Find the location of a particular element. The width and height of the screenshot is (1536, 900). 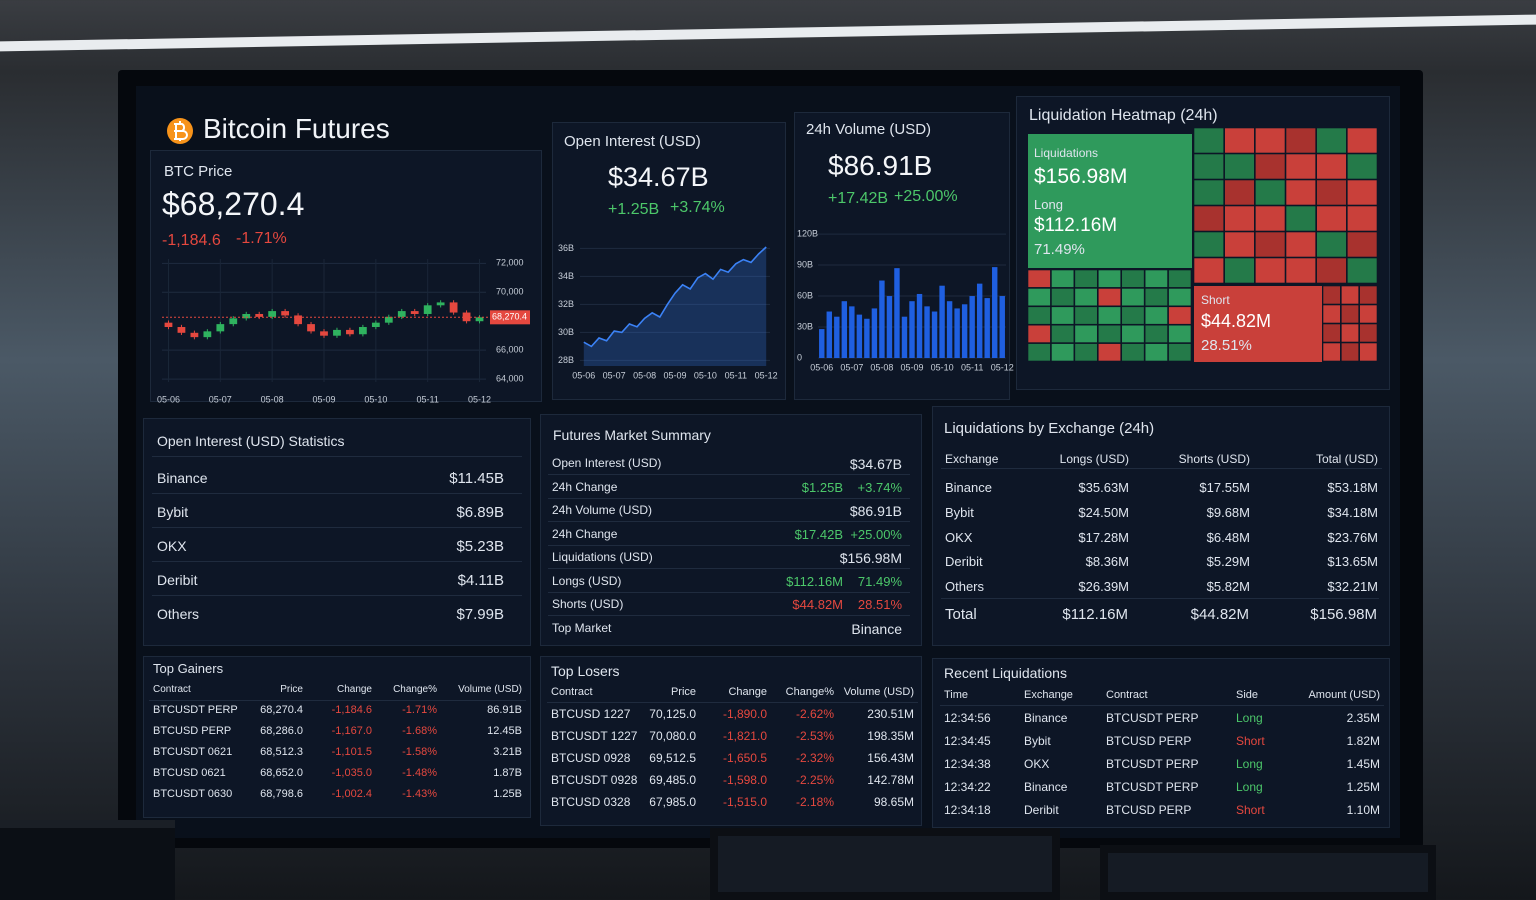

open-interest-value: $11.45B is located at coordinates (476, 478).